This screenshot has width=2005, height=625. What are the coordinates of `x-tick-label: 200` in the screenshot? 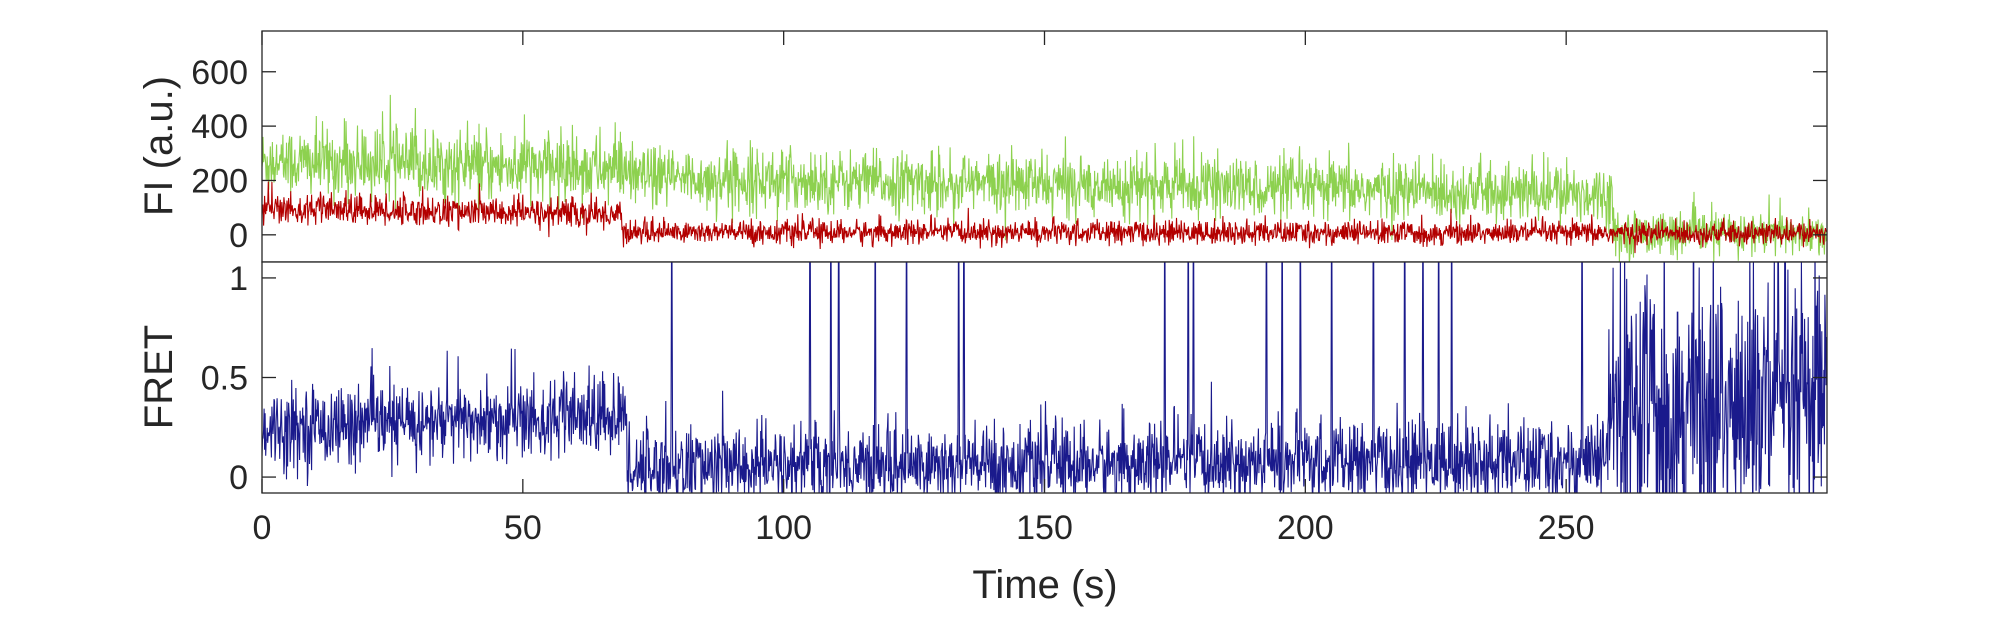 It's located at (1305, 528).